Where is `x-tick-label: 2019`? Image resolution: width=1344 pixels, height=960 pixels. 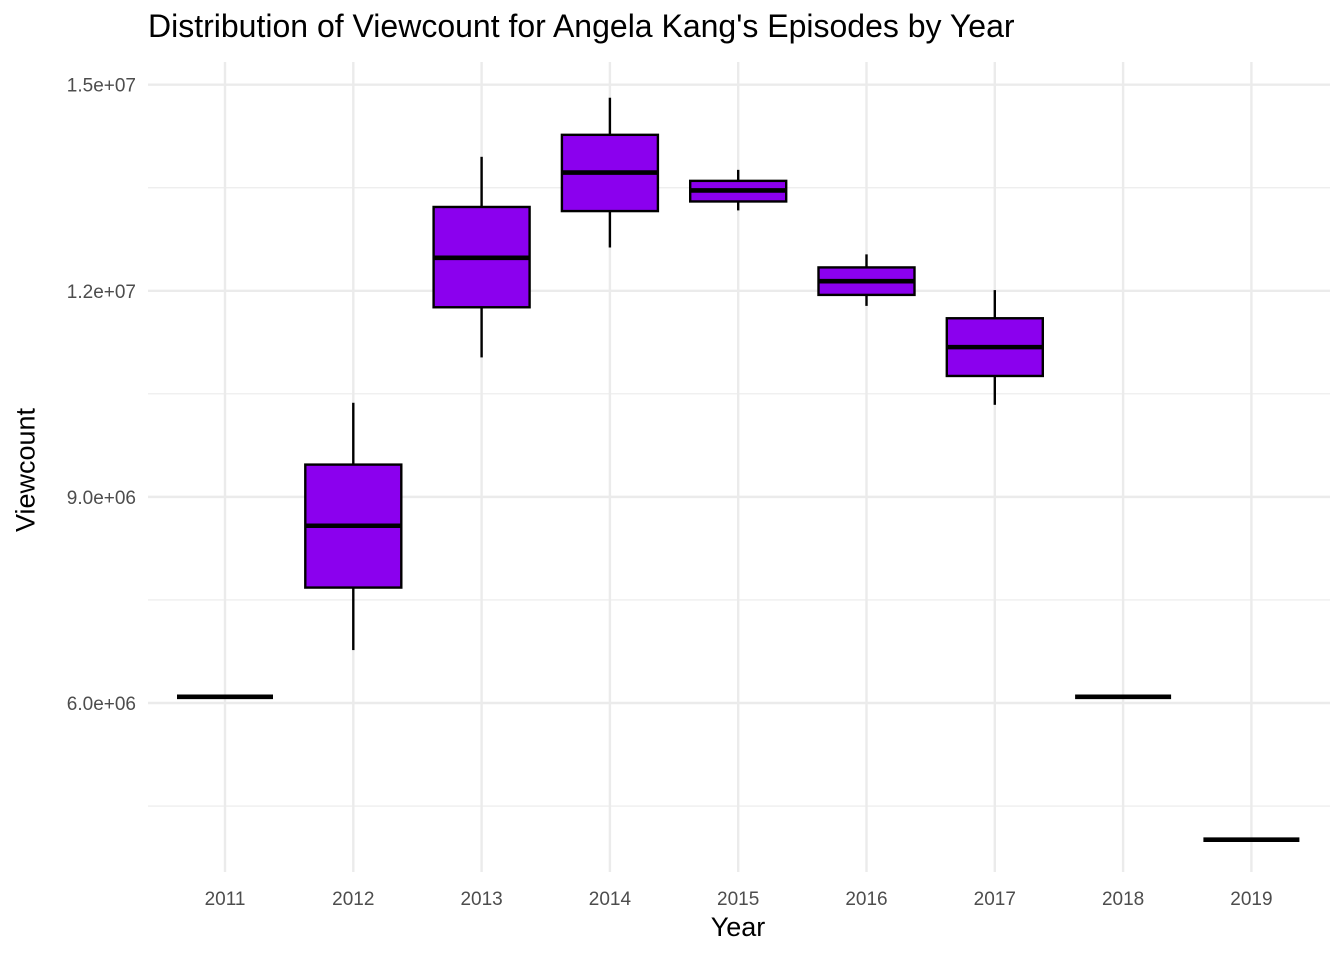
x-tick-label: 2019 is located at coordinates (1251, 899).